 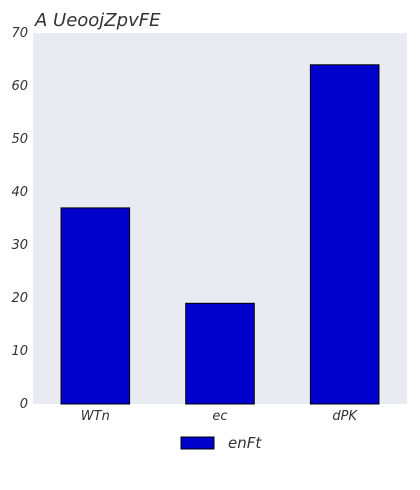 I want to click on x-axis: WTn ec dPK, so click(x=220, y=416).